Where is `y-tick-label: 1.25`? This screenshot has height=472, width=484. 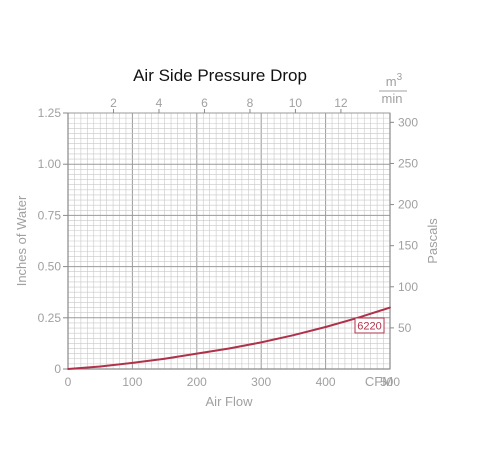 y-tick-label: 1.25 is located at coordinates (50, 113).